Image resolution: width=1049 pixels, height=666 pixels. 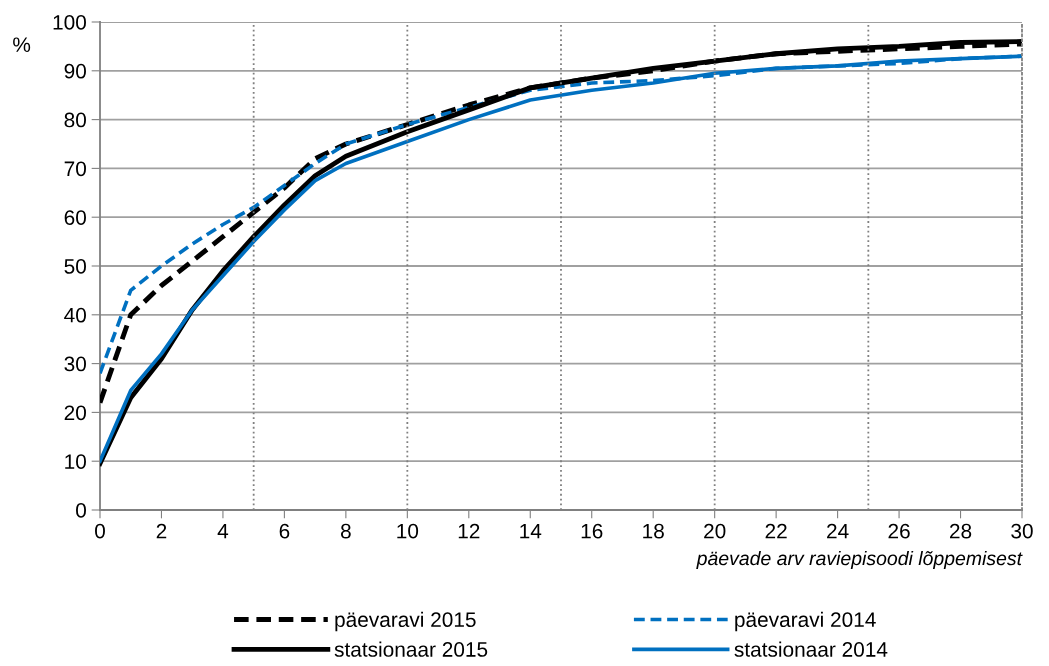 What do you see at coordinates (161, 531) in the screenshot?
I see `x-tick-label: 2` at bounding box center [161, 531].